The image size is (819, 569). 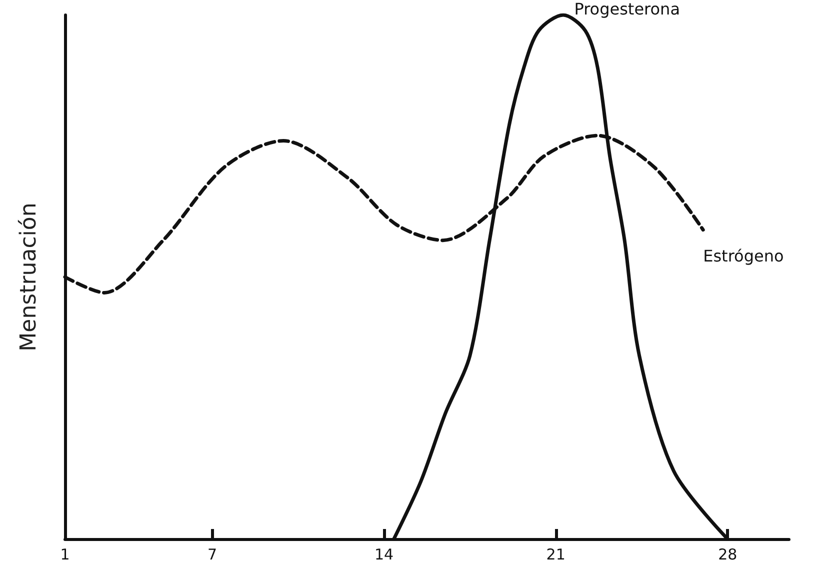 What do you see at coordinates (212, 555) in the screenshot?
I see `x-tick-label: 7` at bounding box center [212, 555].